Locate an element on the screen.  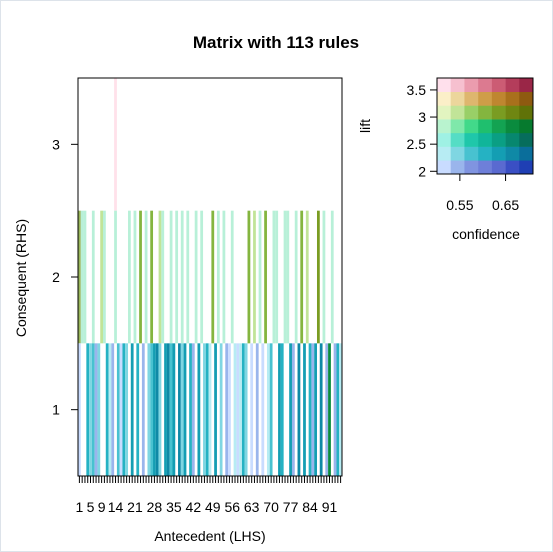
legend-color-grid is located at coordinates (485, 126).